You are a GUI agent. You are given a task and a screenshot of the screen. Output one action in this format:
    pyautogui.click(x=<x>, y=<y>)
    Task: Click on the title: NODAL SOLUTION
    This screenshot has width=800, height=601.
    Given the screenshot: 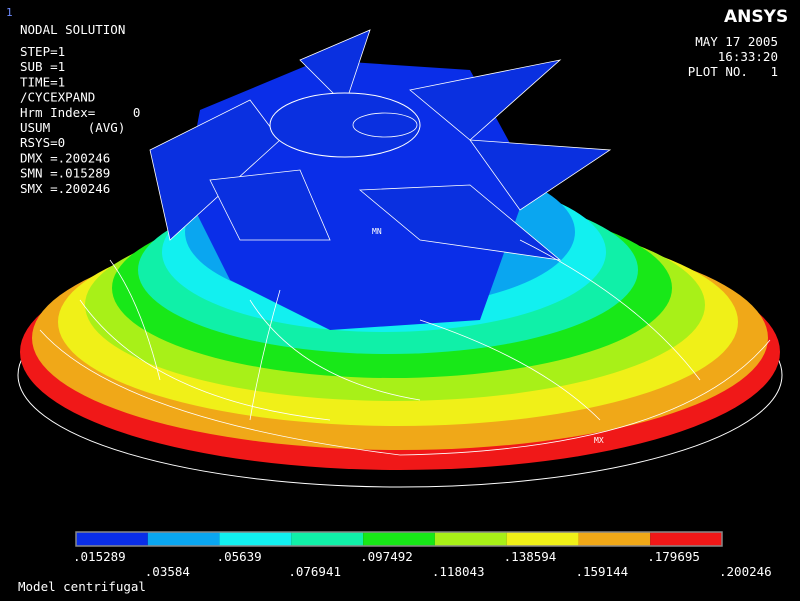 What is the action you would take?
    pyautogui.click(x=72, y=29)
    